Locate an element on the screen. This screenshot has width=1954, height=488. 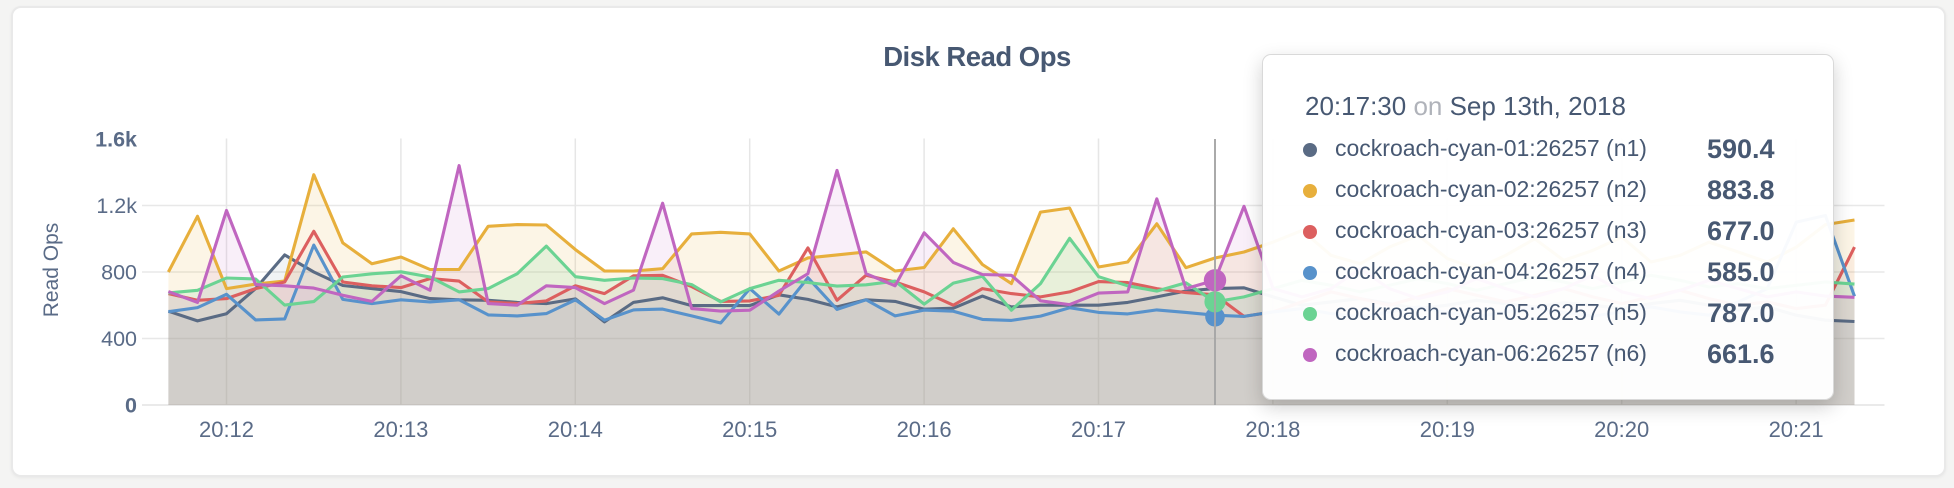
svg-text: 20:16 is located at coordinates (924, 429).